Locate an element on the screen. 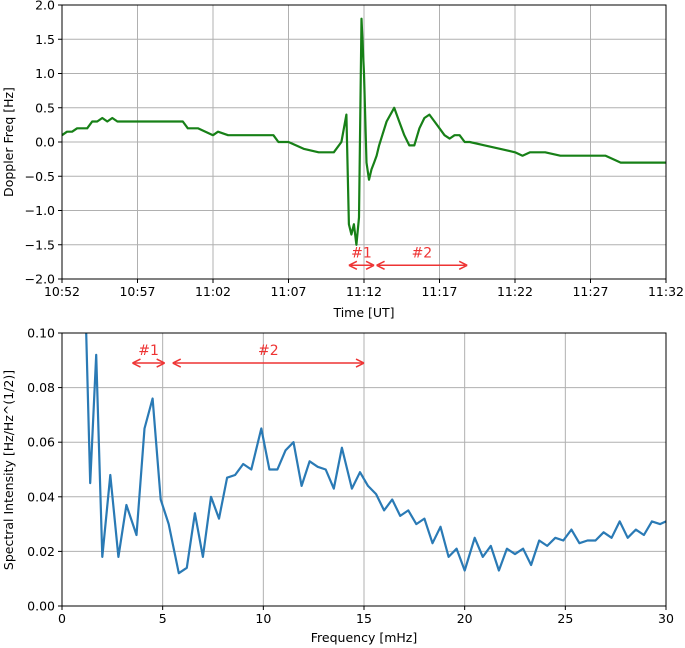 The image size is (685, 648). y-tick-label: −0.5 is located at coordinates (40, 176).